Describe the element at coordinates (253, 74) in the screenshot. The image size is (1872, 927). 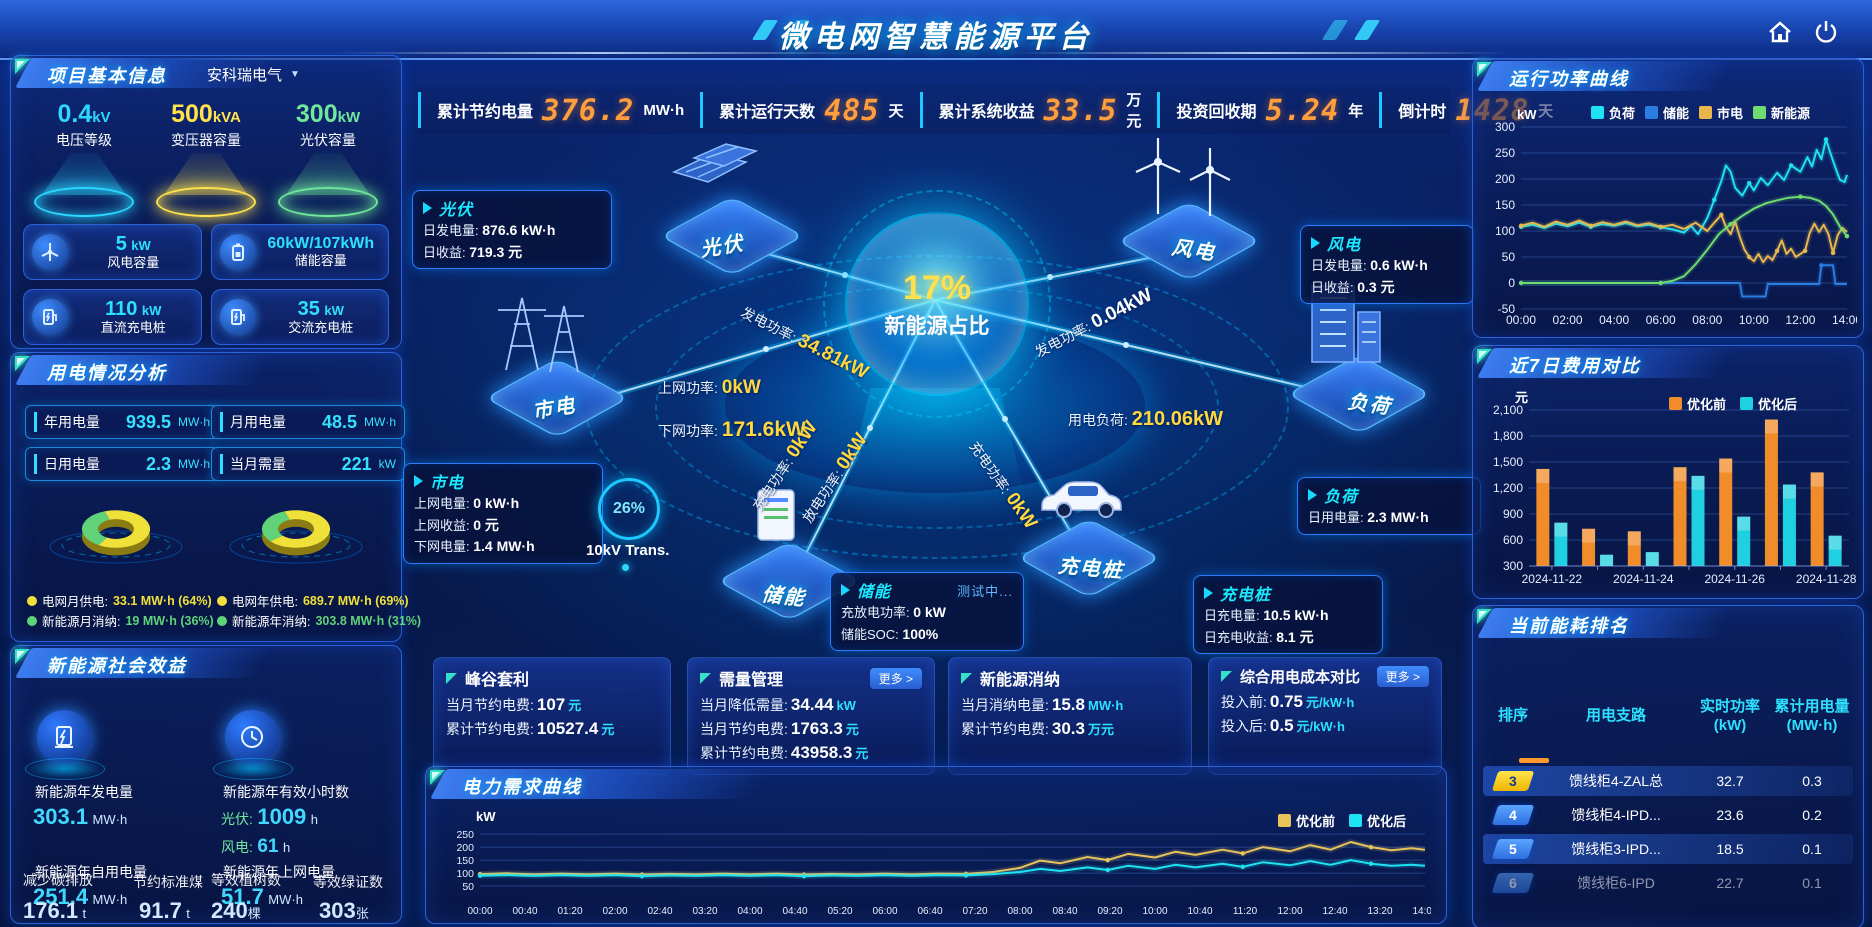
I see `company-select: 安科瑞电气 ▼` at that location.